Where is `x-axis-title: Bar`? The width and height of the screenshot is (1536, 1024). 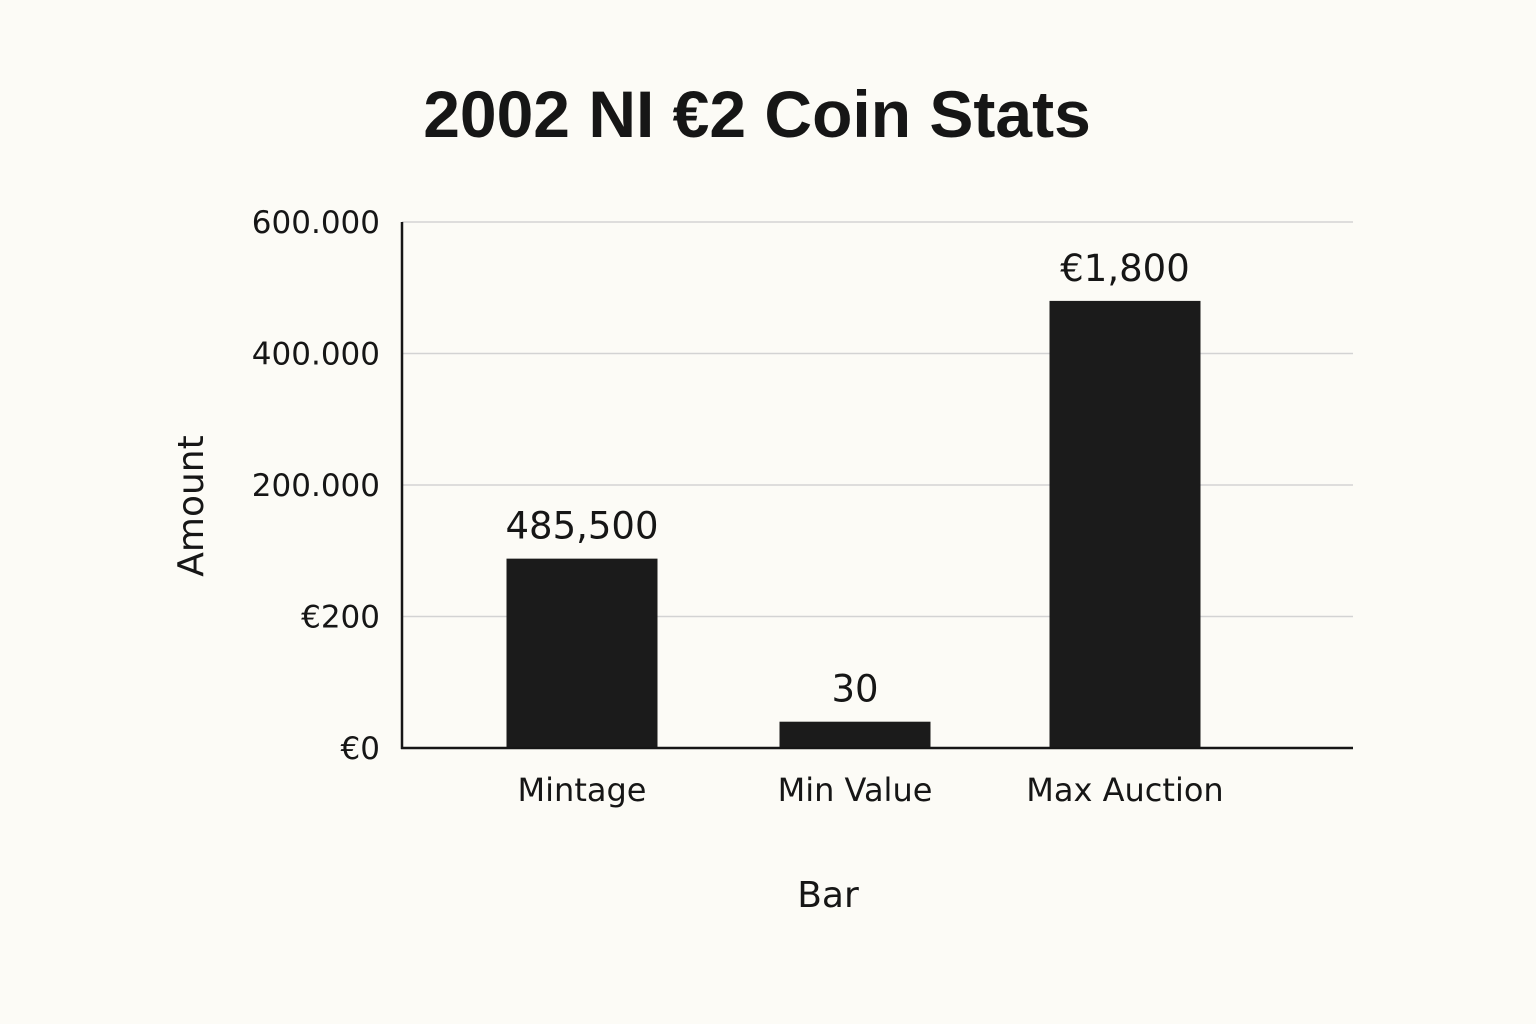
x-axis-title: Bar is located at coordinates (828, 895).